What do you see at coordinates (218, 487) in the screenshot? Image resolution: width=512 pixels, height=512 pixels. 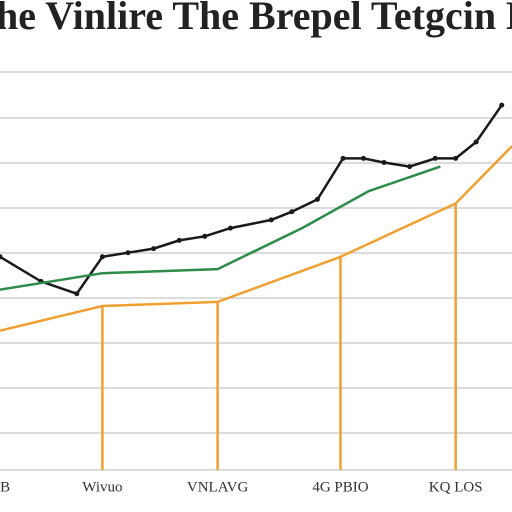 I see `x-tick-label: VNLAVG` at bounding box center [218, 487].